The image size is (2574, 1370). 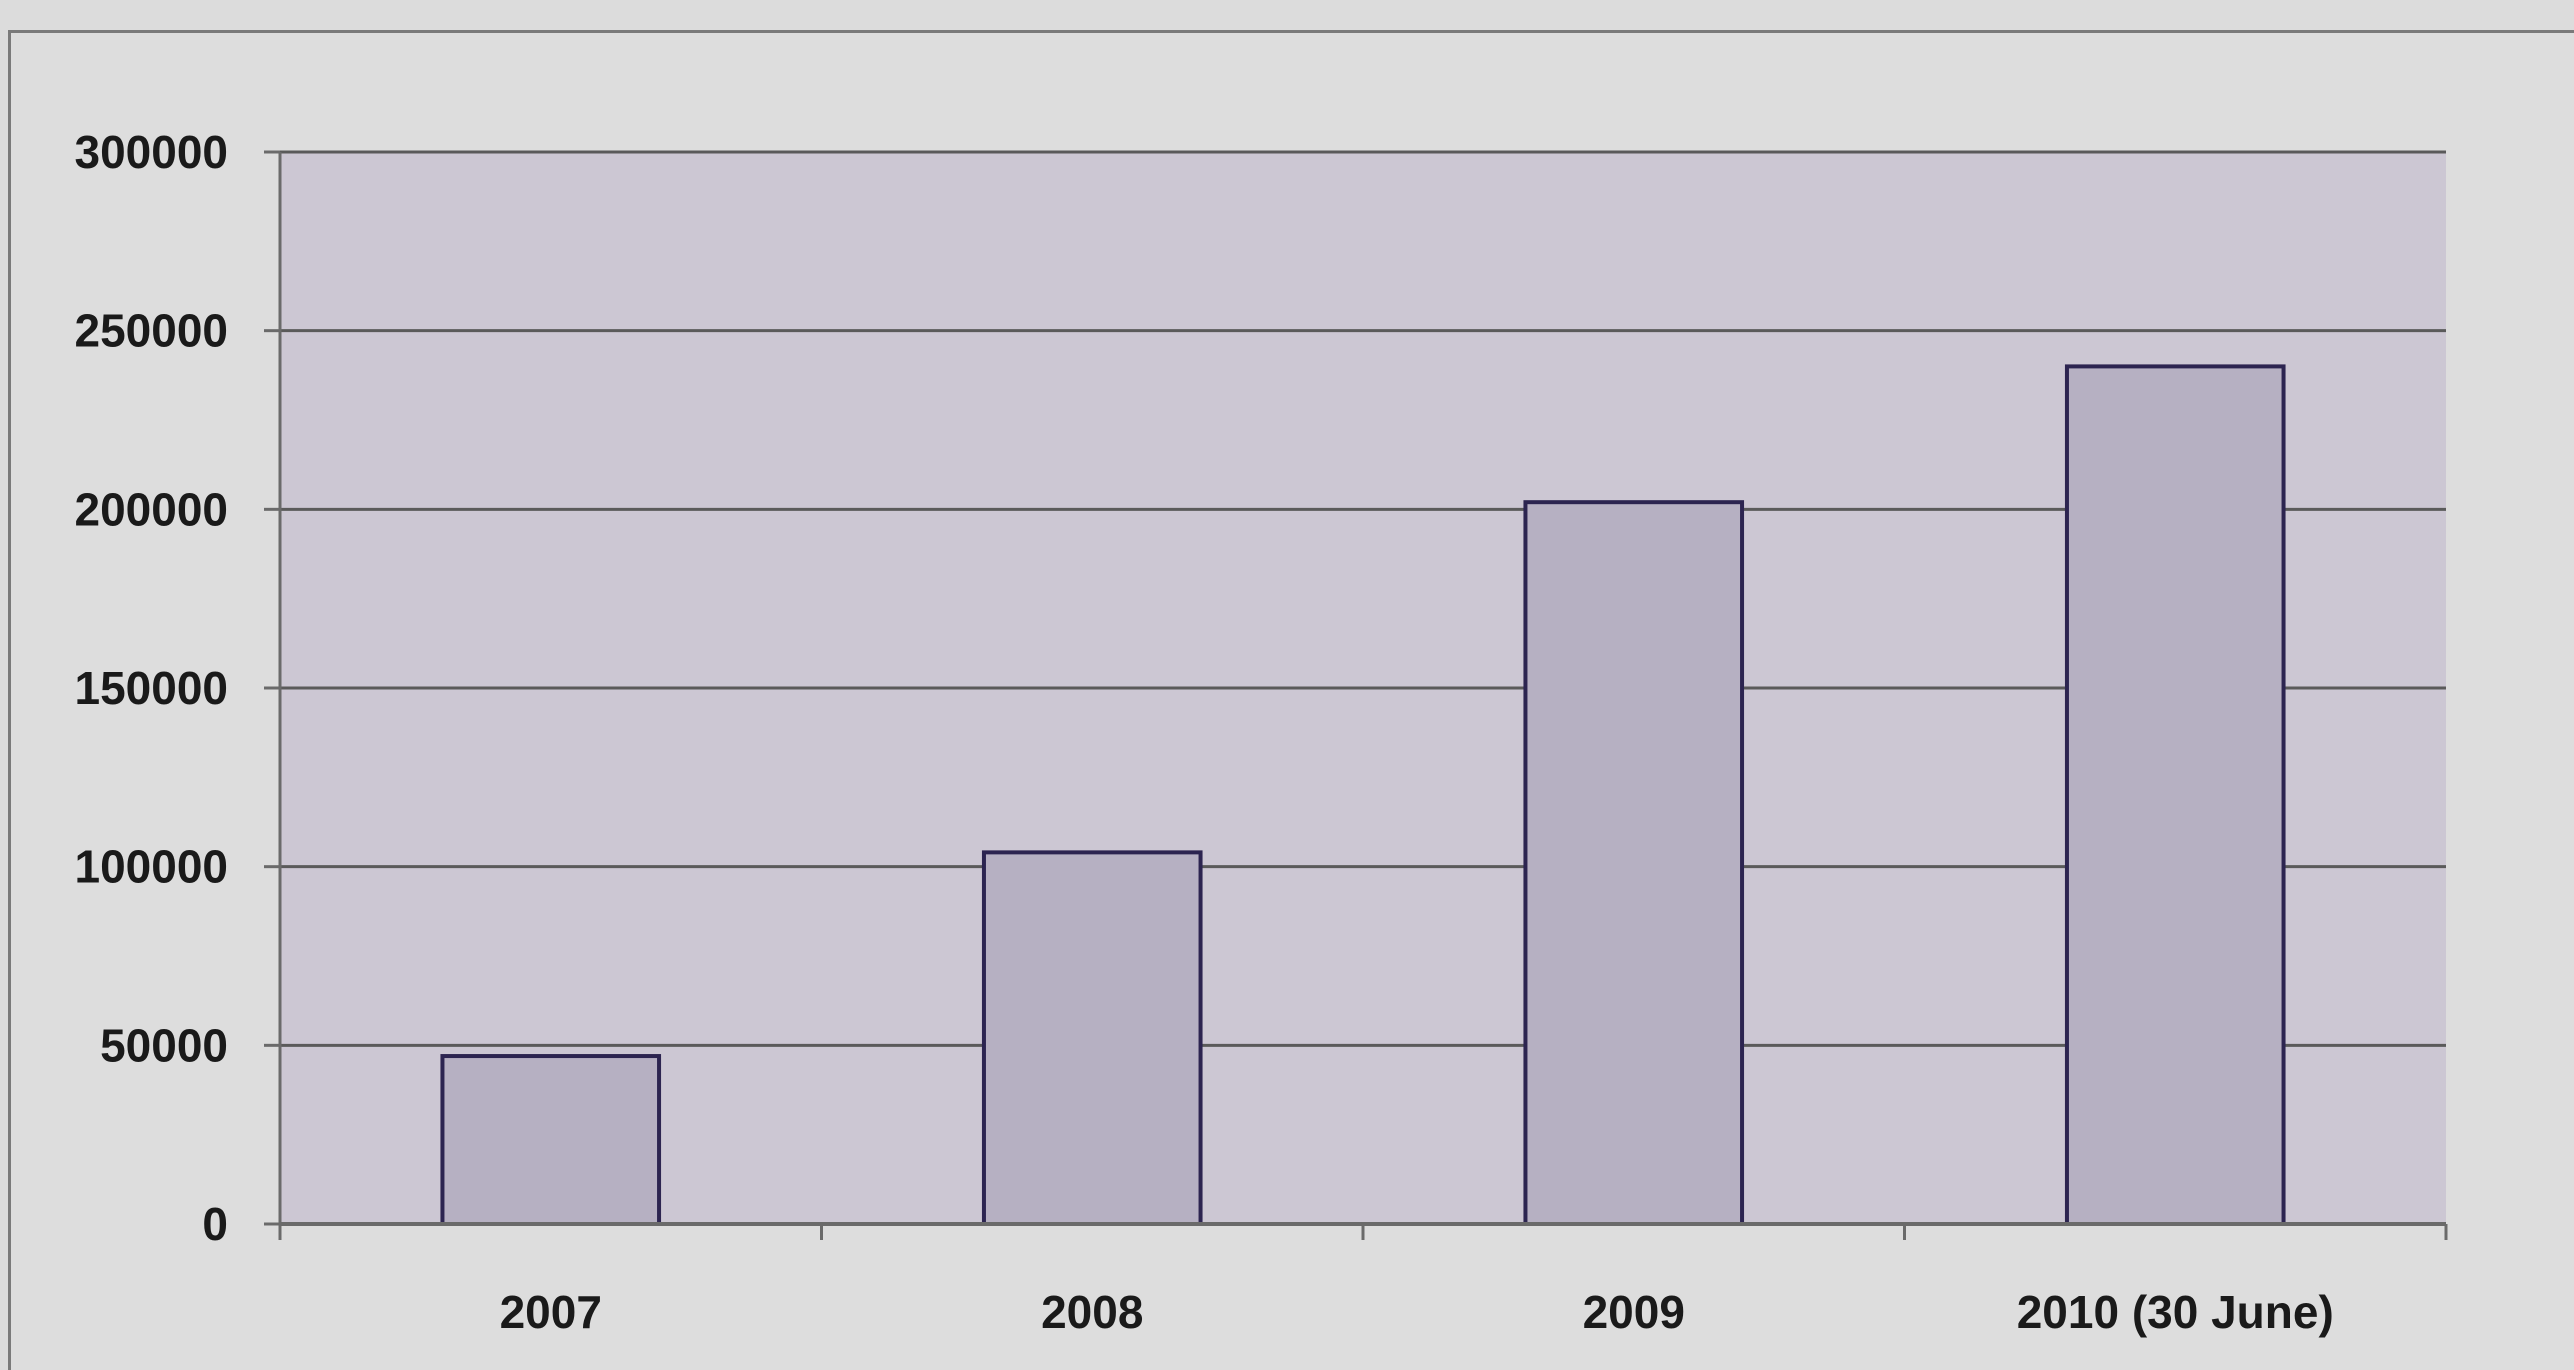 I want to click on y-tick-label: 150000, so click(x=152, y=688).